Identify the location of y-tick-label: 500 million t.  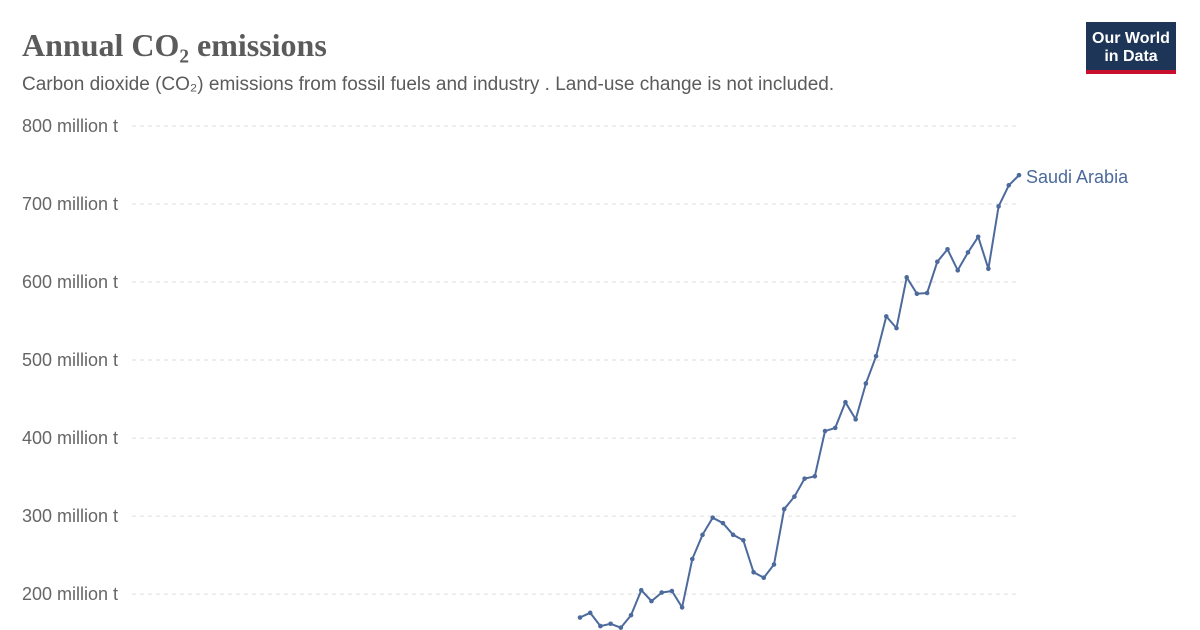
(70, 360).